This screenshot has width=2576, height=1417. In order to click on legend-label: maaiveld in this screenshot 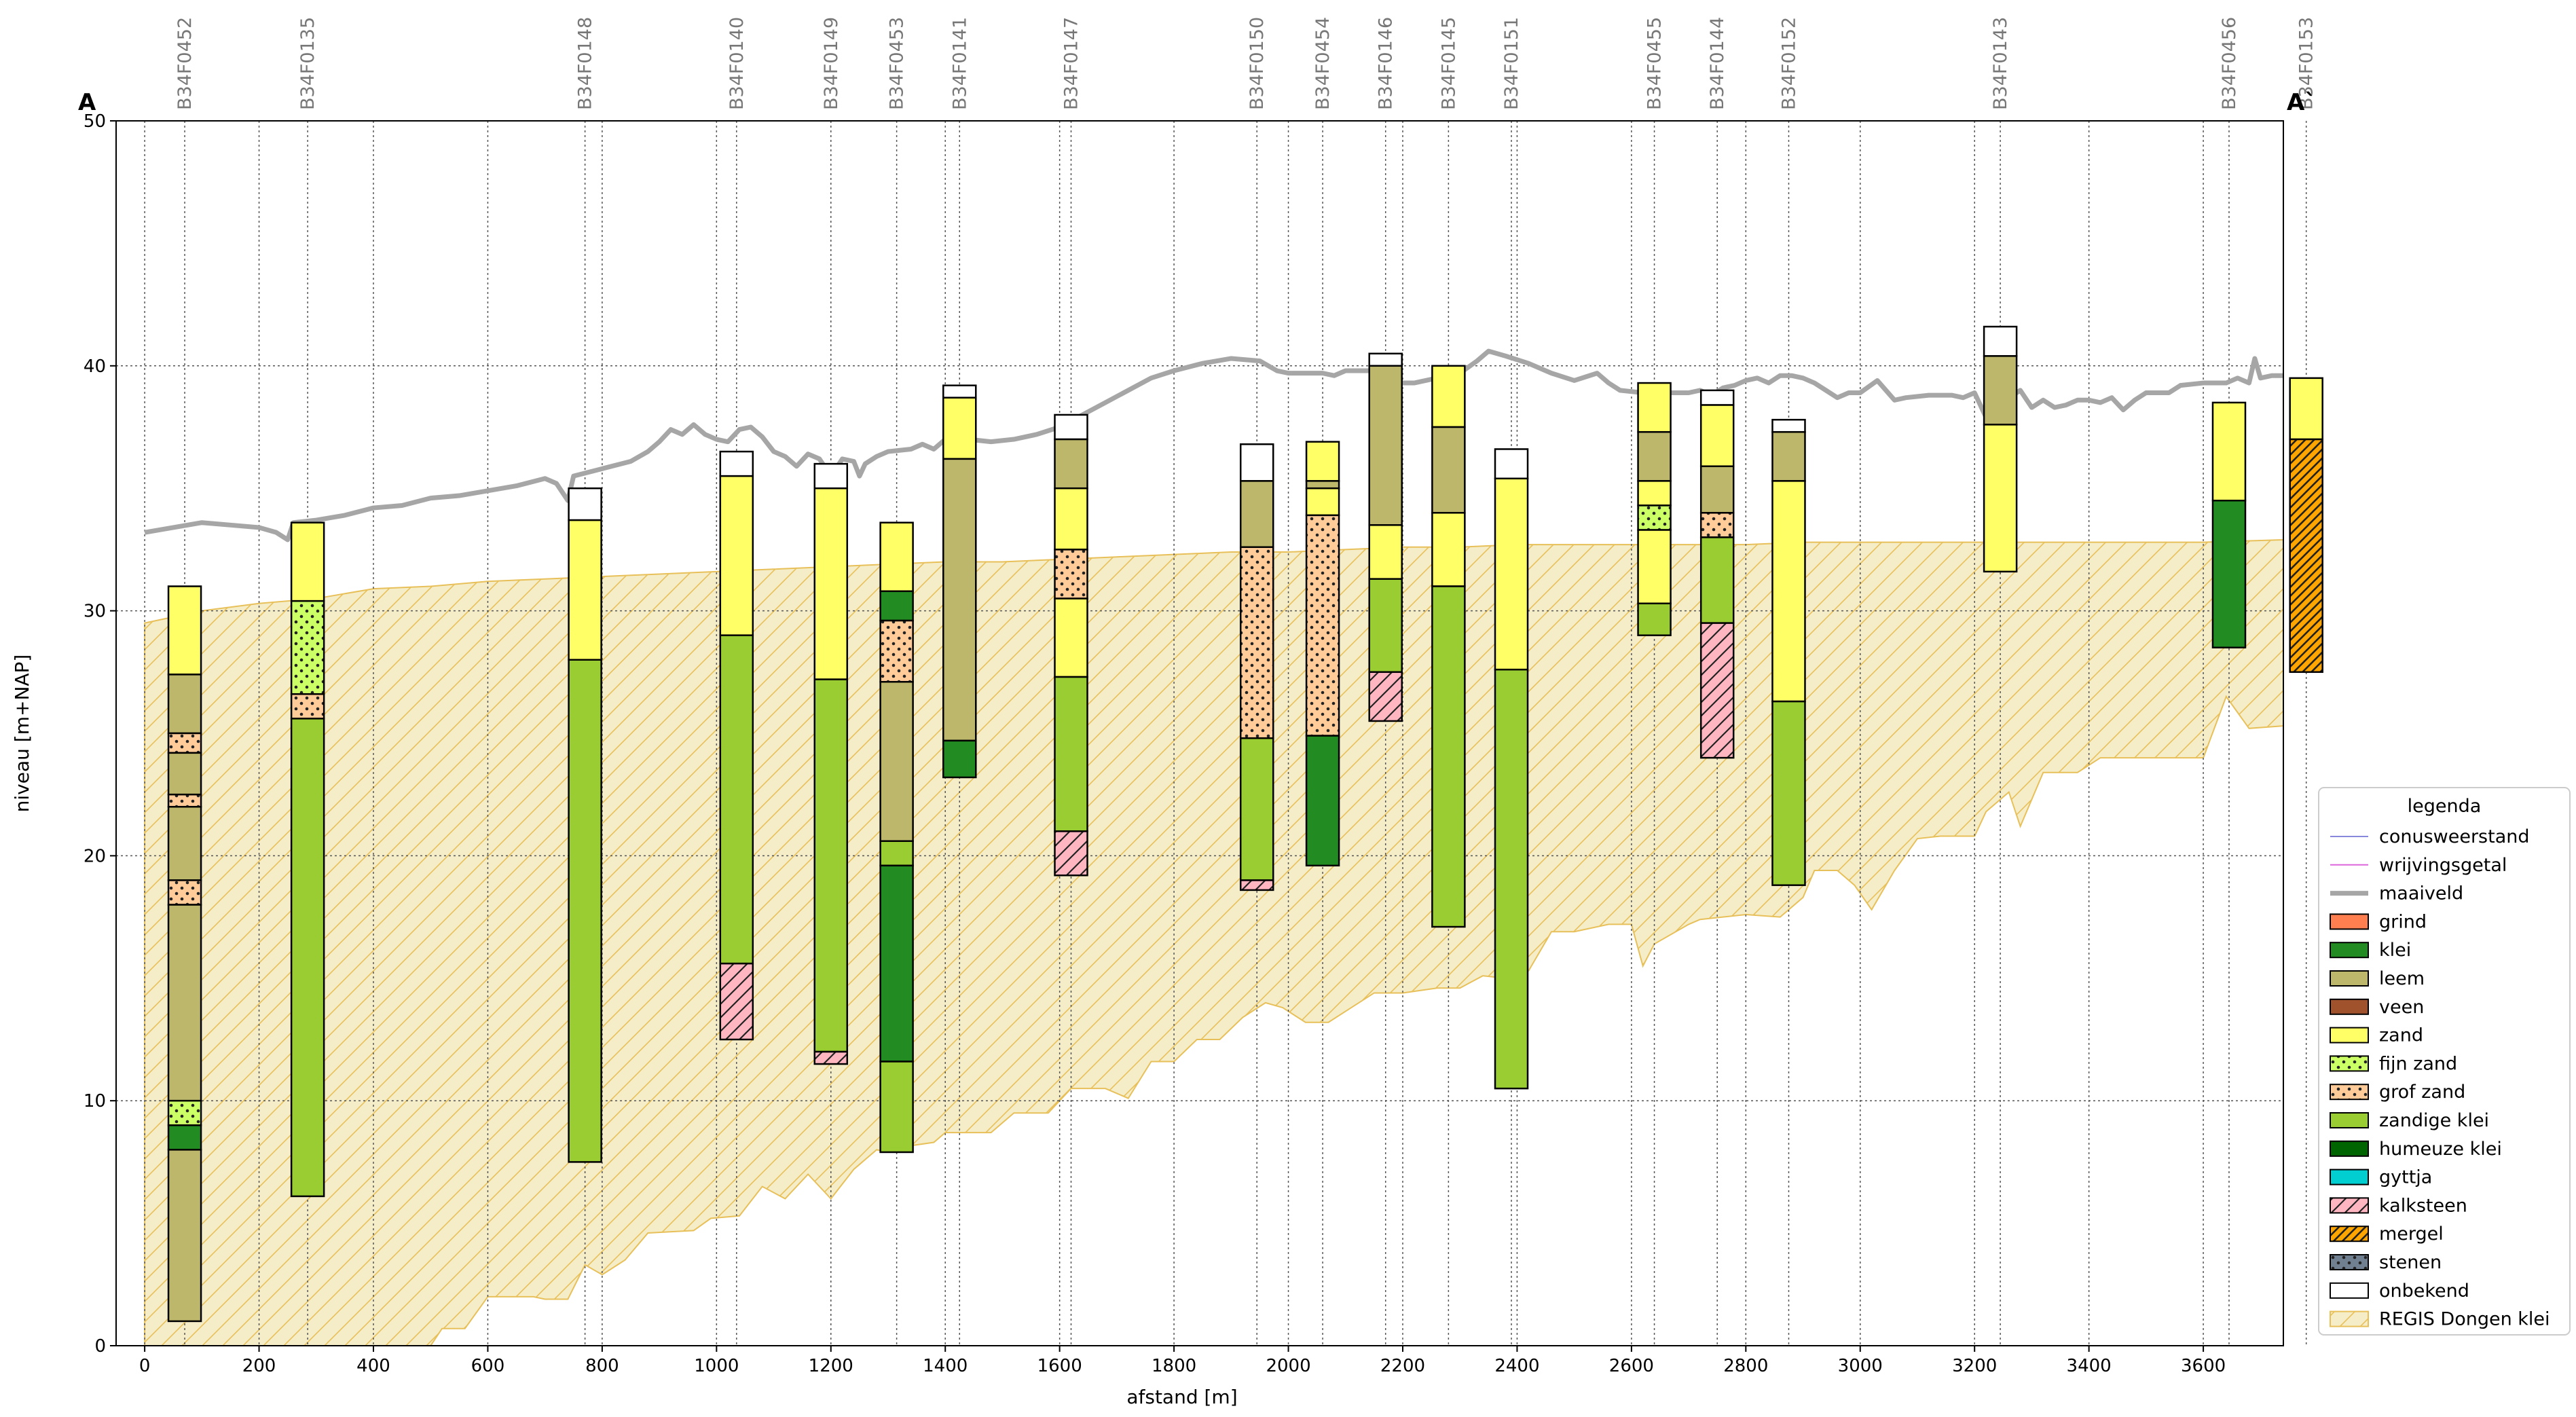, I will do `click(2421, 893)`.